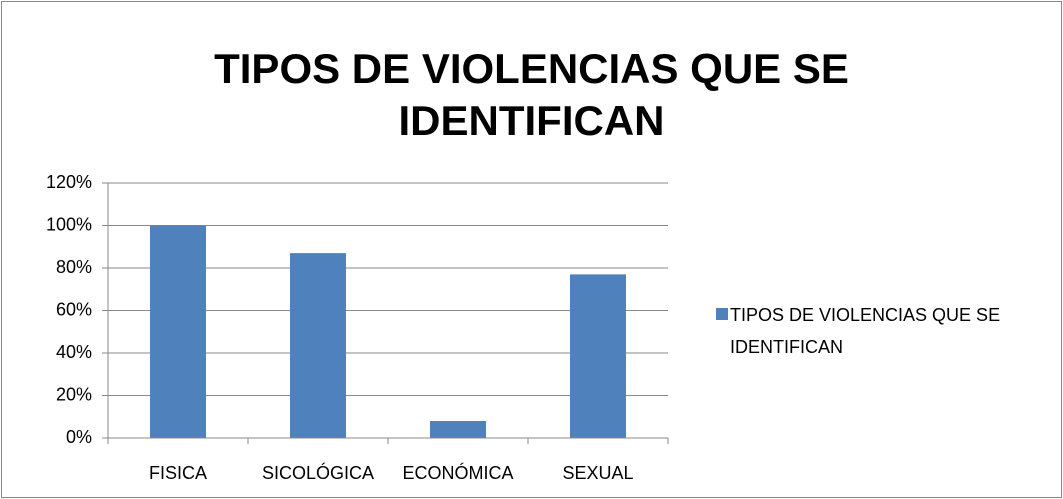  I want to click on legend-label: TIPOS DE VIOLENCIAS QUE SE IDENTIFICAN, so click(865, 331).